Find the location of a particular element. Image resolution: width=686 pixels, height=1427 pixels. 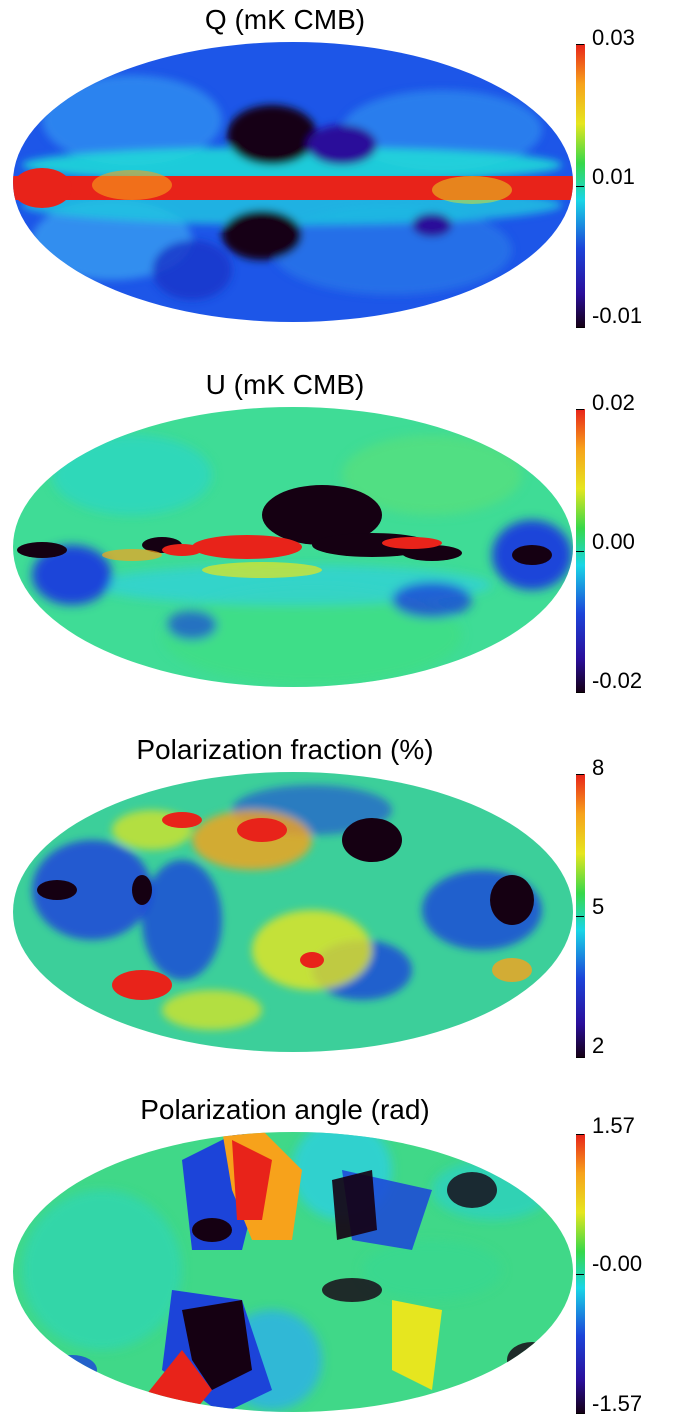

colorbar-tick-mid-q is located at coordinates (580, 186).